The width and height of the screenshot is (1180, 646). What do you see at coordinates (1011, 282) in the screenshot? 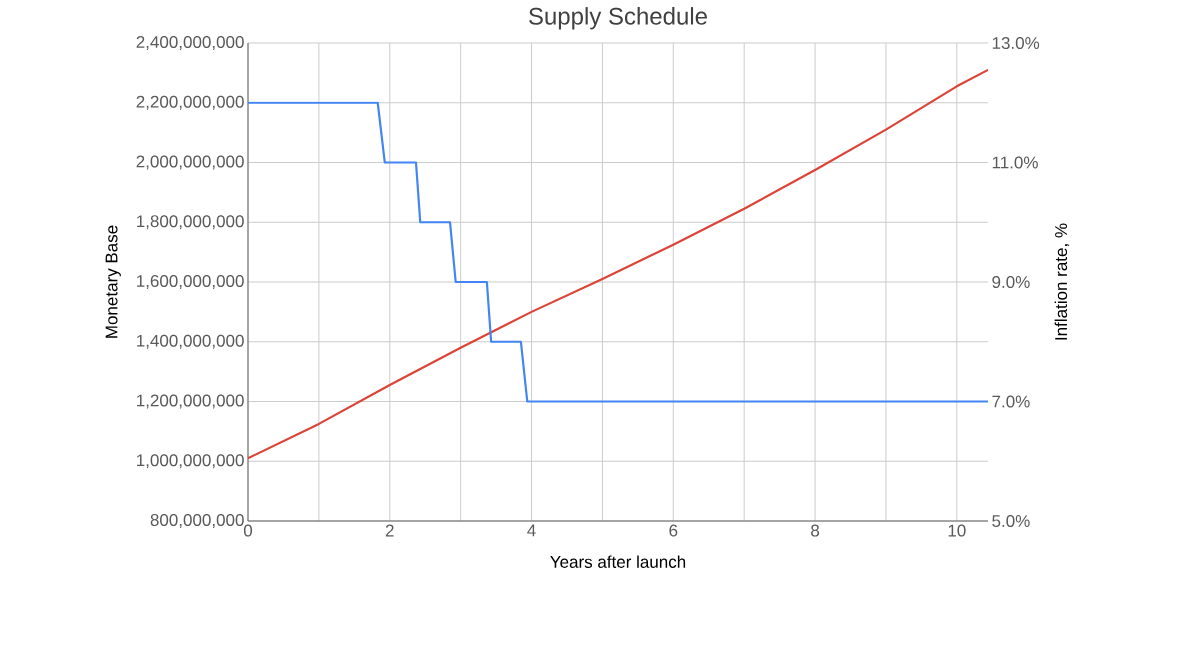
I see `y2-tick-label: 9.0%` at bounding box center [1011, 282].